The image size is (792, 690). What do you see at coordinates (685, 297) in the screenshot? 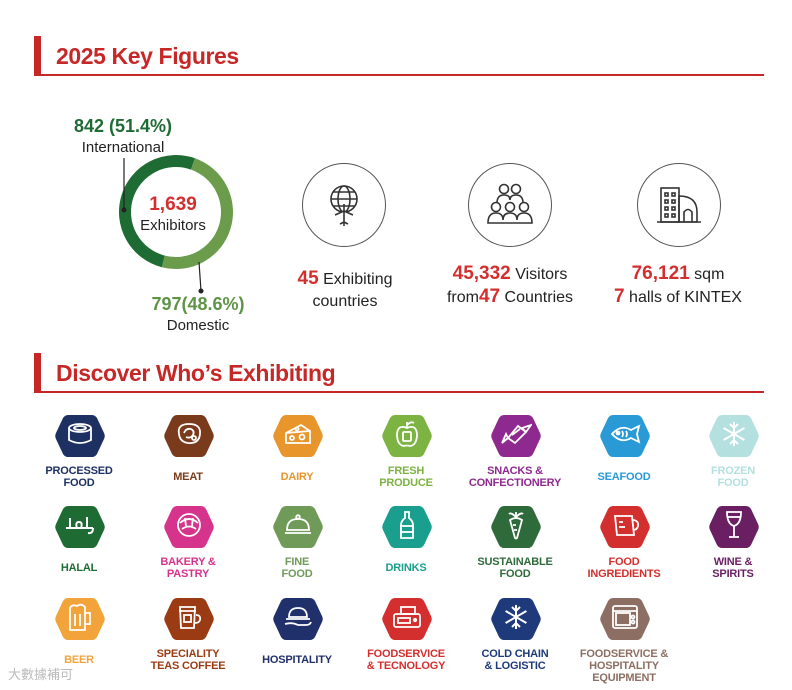
I see `venue-halls-label: halls of KINTEX` at bounding box center [685, 297].